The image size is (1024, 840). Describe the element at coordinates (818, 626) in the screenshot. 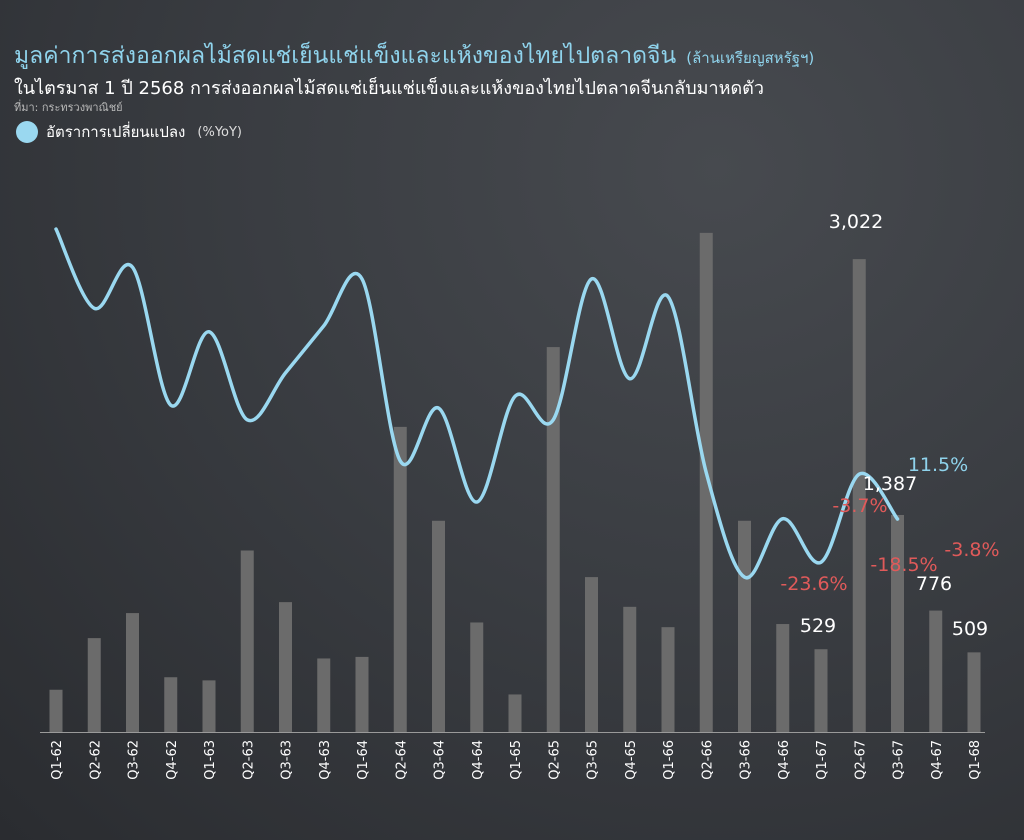

I see `bar-value-label: 529` at that location.